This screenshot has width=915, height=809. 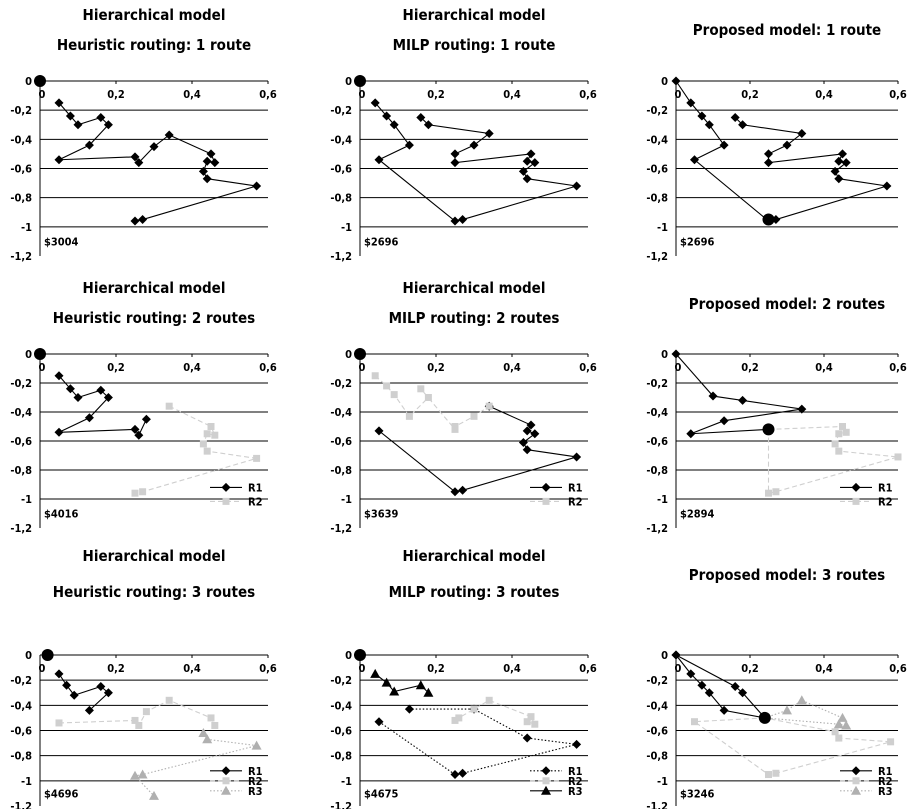 I want to click on cost-label: $4696, so click(x=61, y=793).